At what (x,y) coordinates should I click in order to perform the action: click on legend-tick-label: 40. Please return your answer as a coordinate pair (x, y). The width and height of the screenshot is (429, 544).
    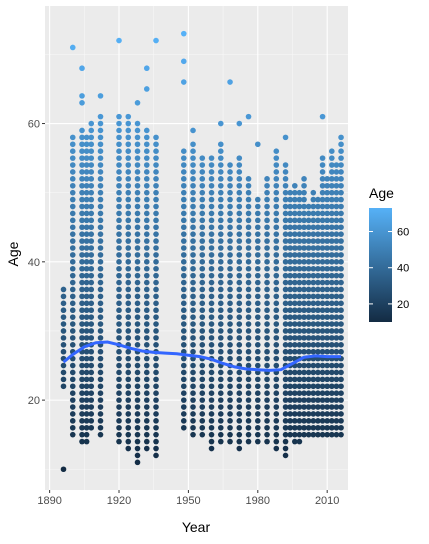
    Looking at the image, I should click on (403, 269).